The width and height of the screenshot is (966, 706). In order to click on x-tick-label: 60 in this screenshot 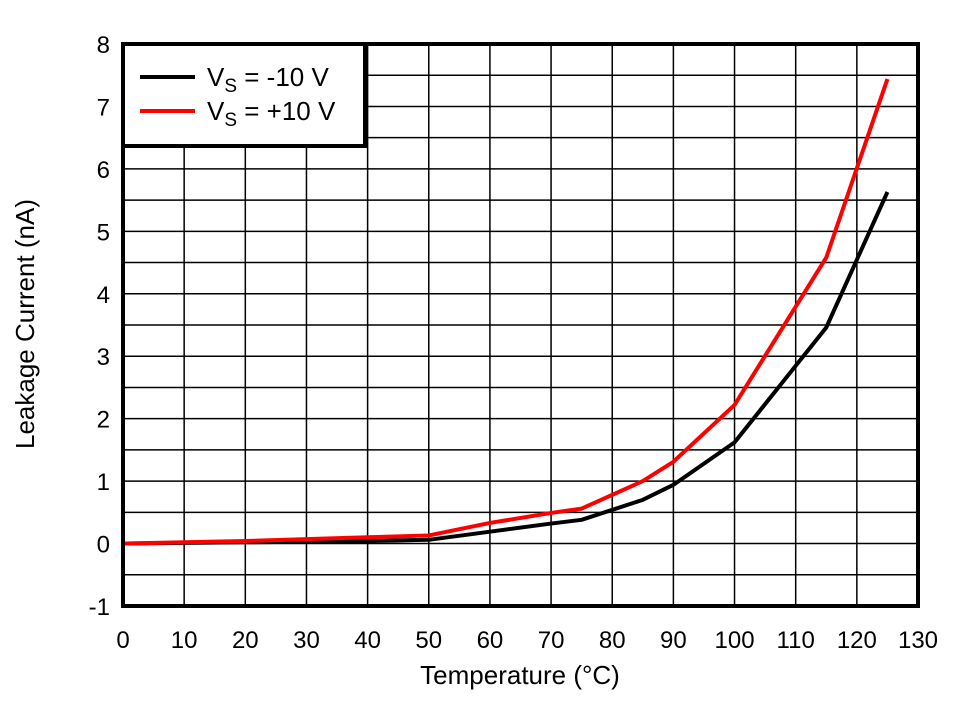, I will do `click(490, 640)`.